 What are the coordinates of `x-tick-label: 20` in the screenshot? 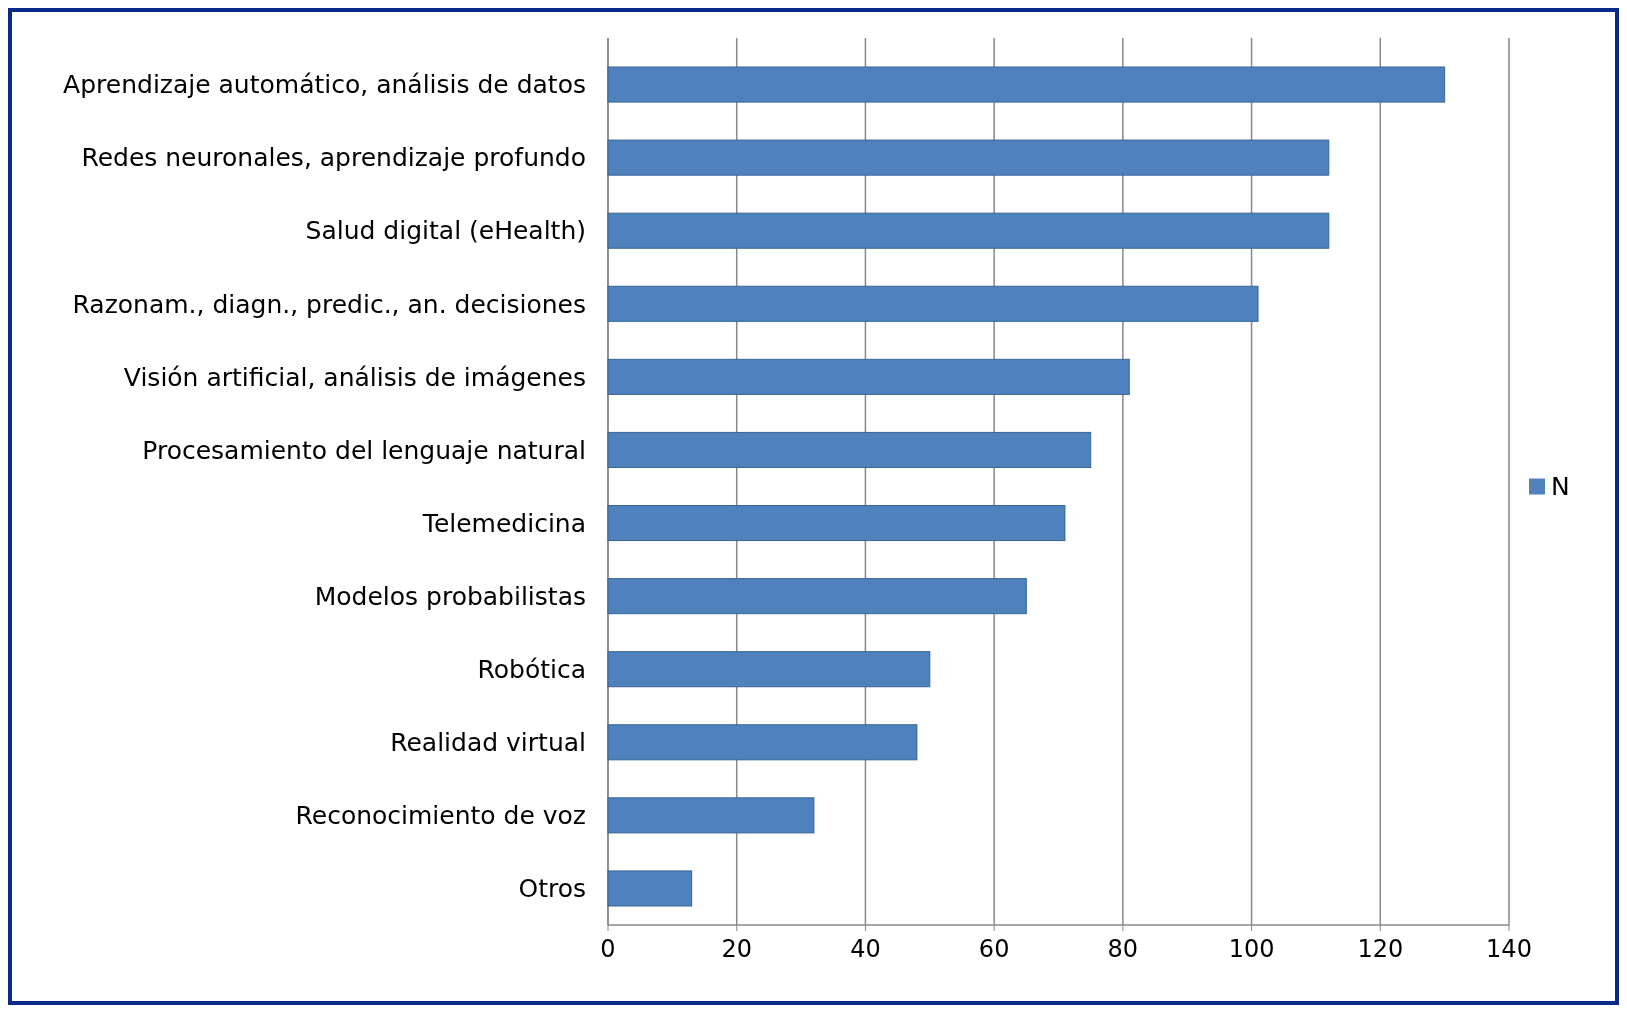 It's located at (736, 949).